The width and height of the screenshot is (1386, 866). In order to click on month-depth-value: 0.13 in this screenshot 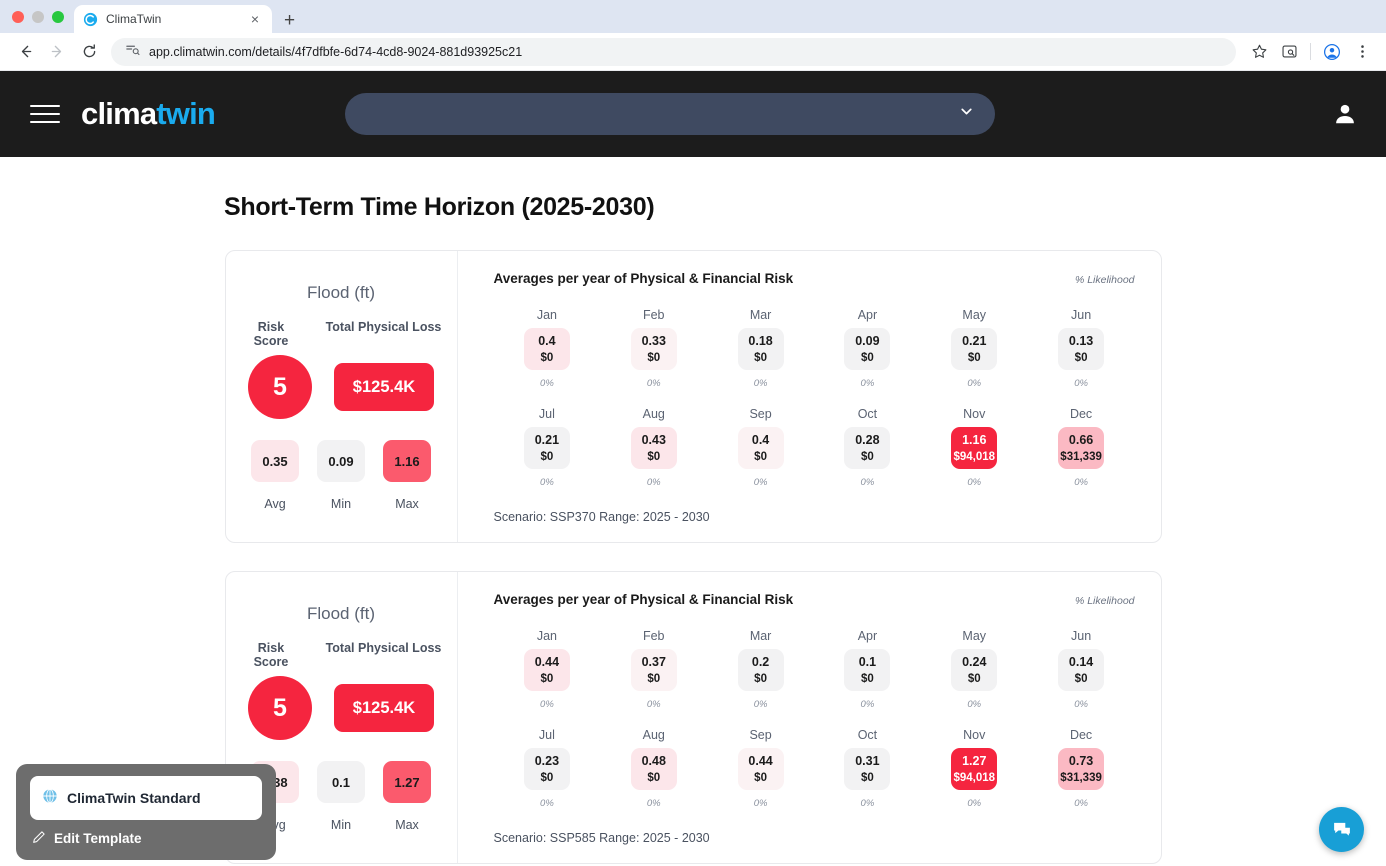, I will do `click(1081, 341)`.